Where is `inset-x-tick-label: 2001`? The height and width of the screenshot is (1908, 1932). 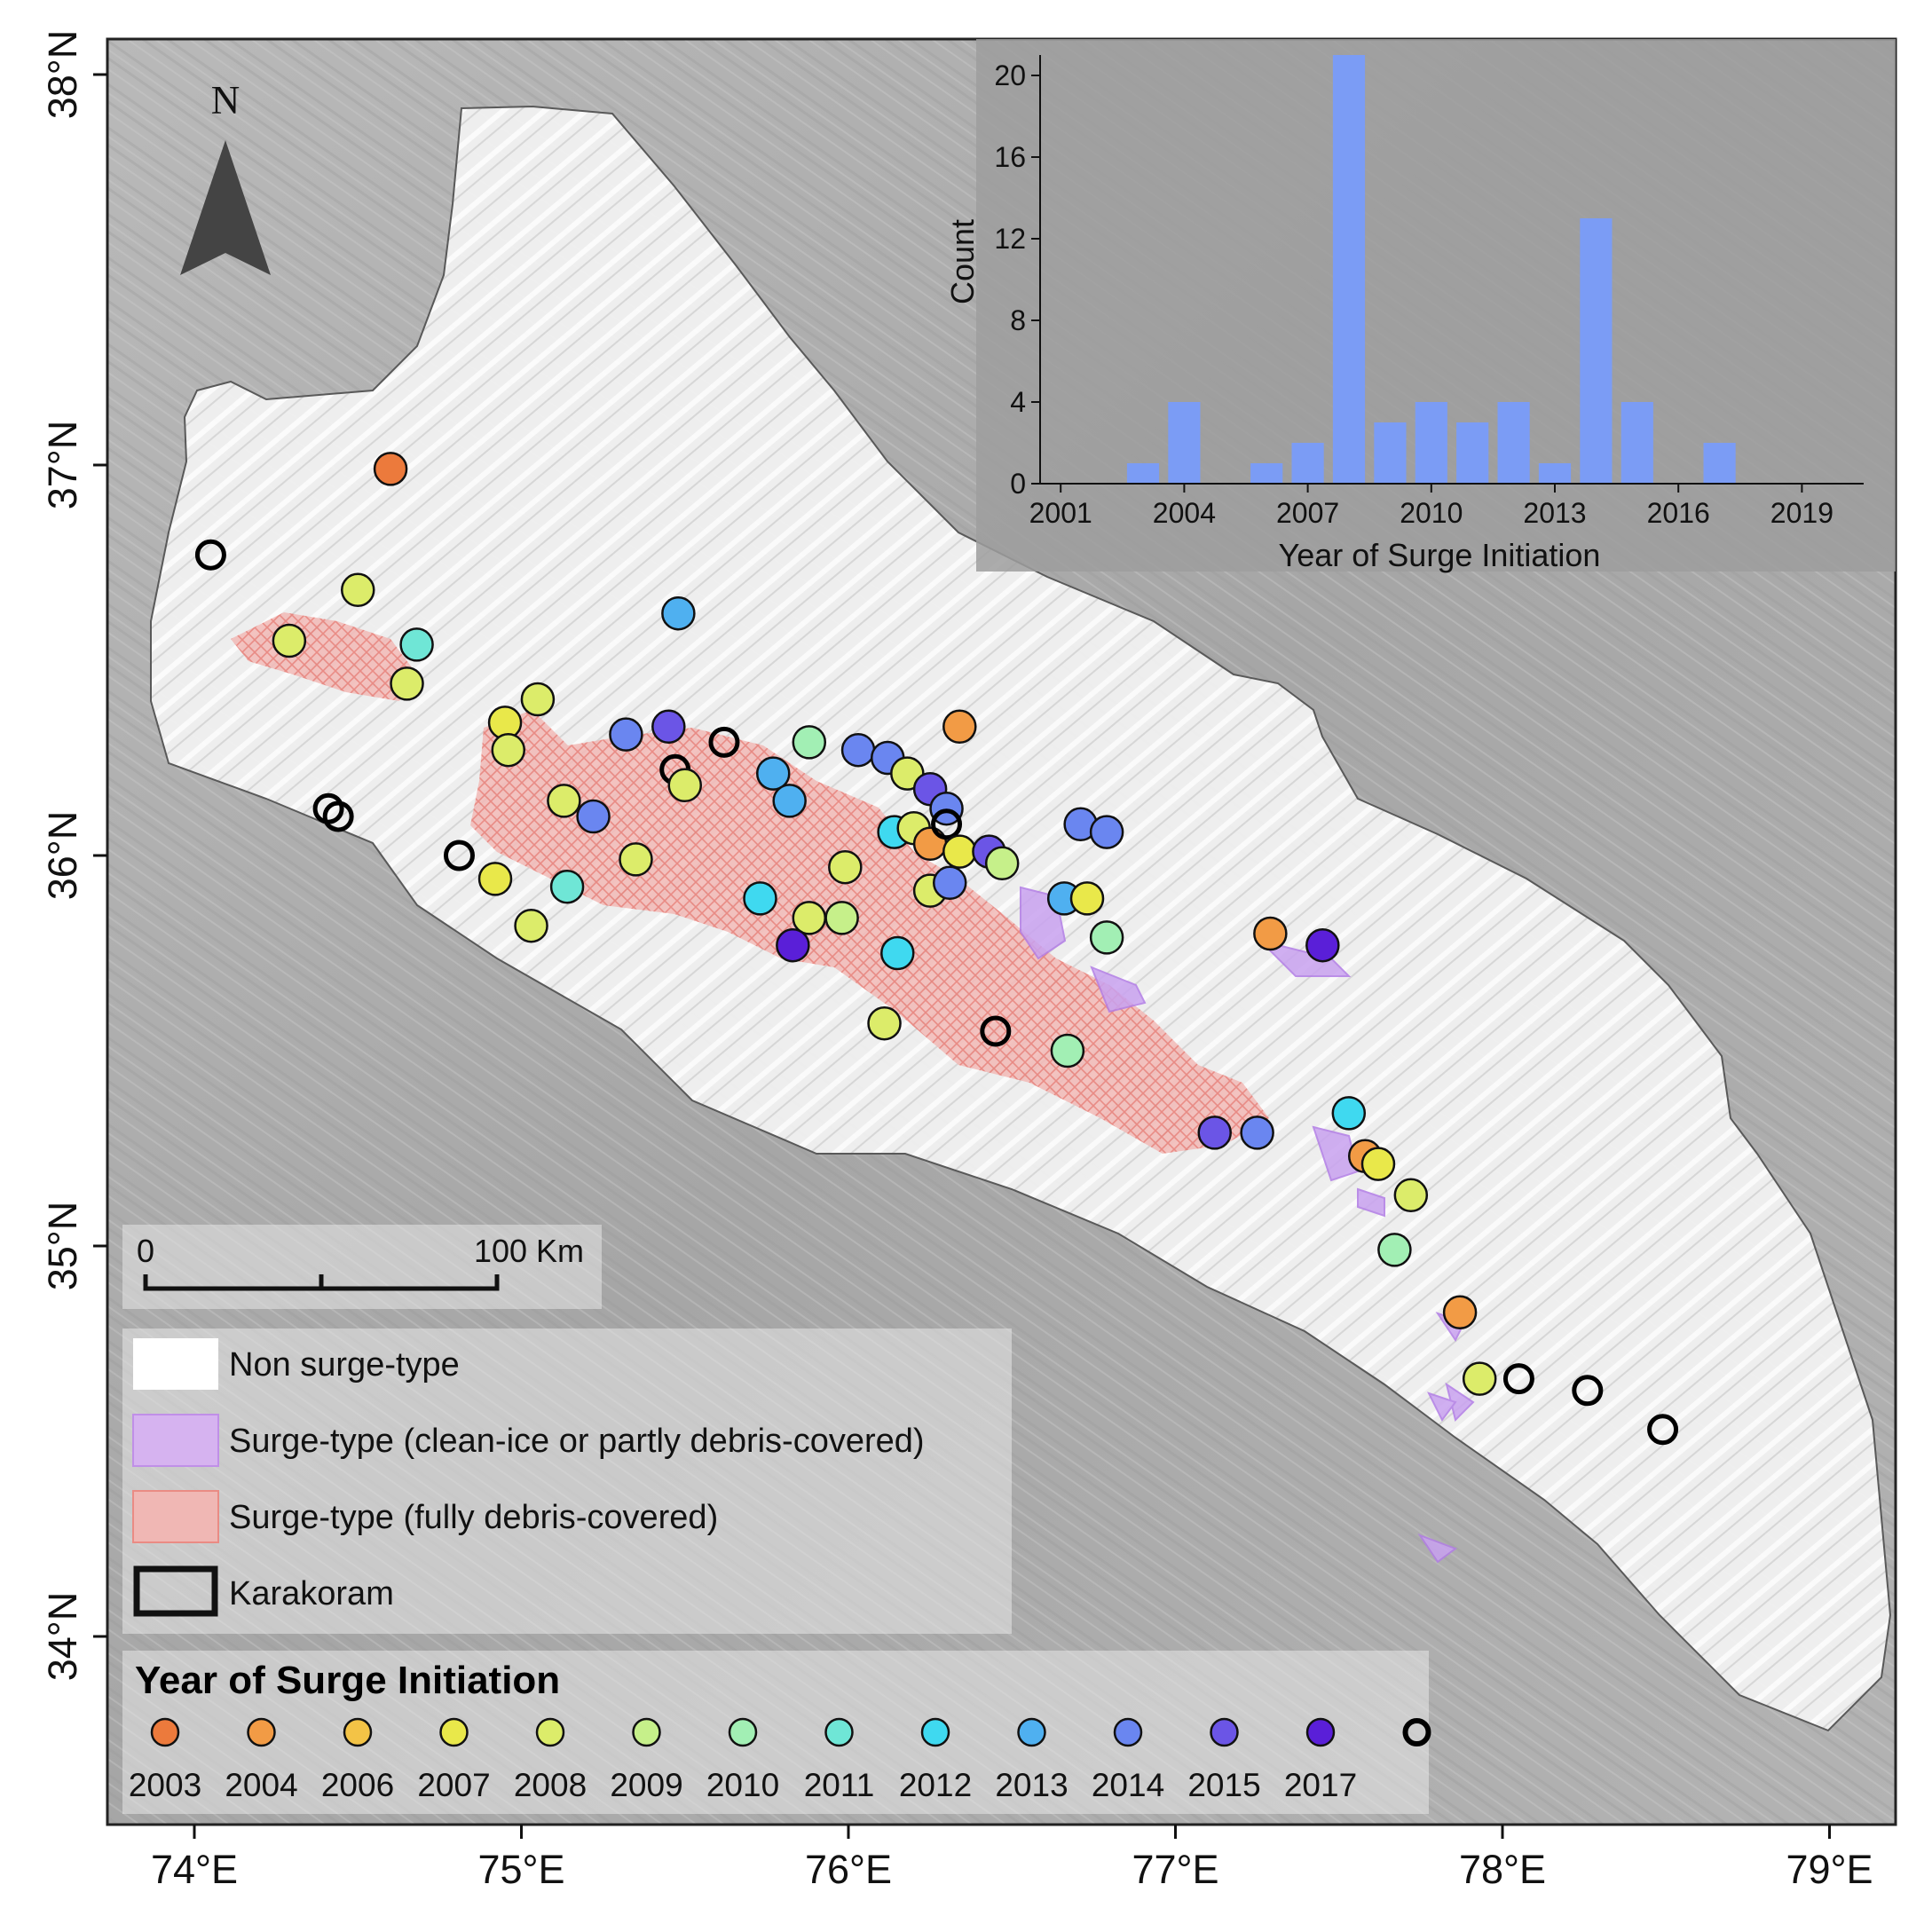 inset-x-tick-label: 2001 is located at coordinates (1060, 513).